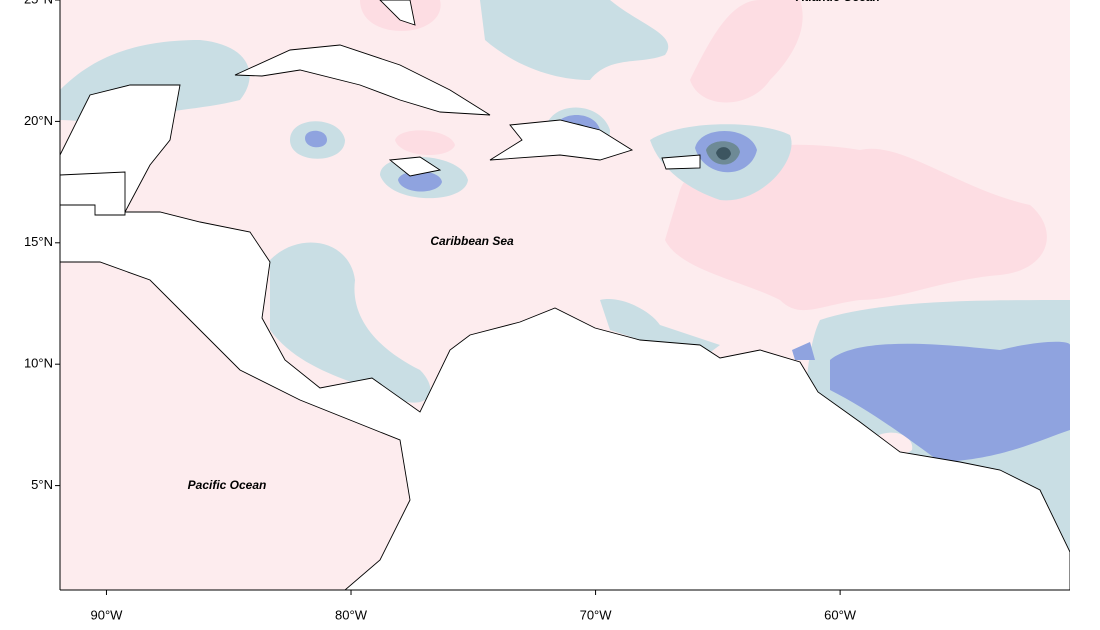 Image resolution: width=1100 pixels, height=630 pixels. Describe the element at coordinates (472, 241) in the screenshot. I see `sea-label: Caribbean Sea` at that location.